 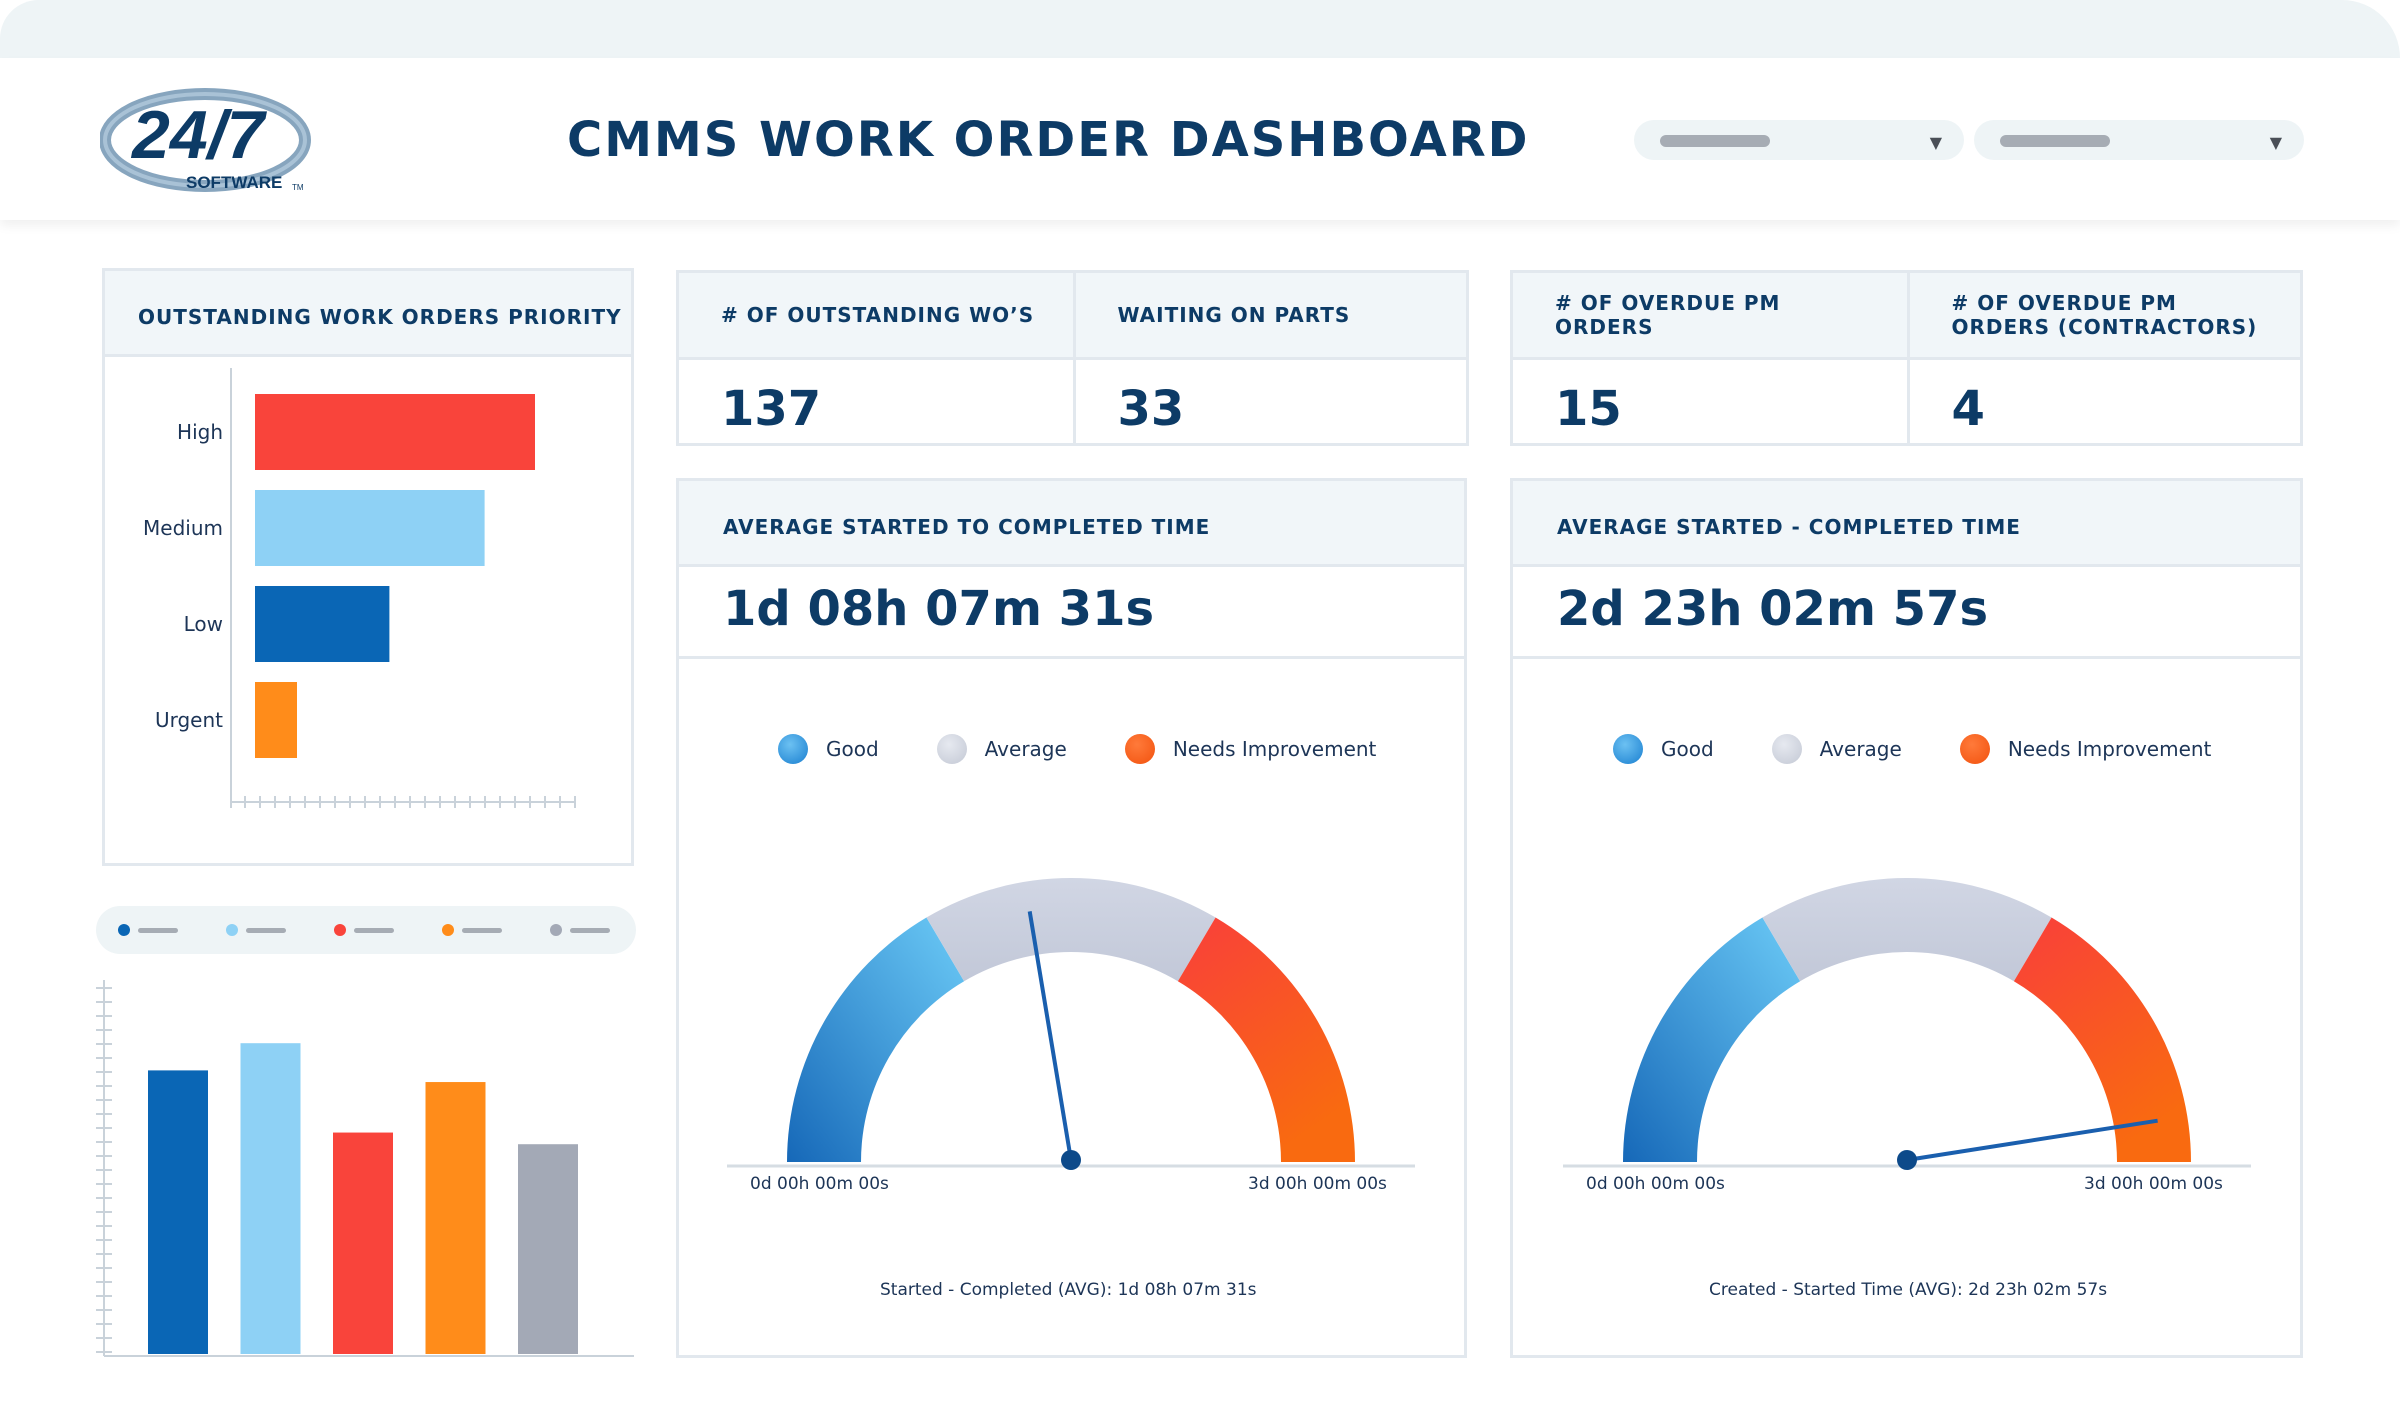 What do you see at coordinates (1799, 140) in the screenshot?
I see `filter-select-1: ▼` at bounding box center [1799, 140].